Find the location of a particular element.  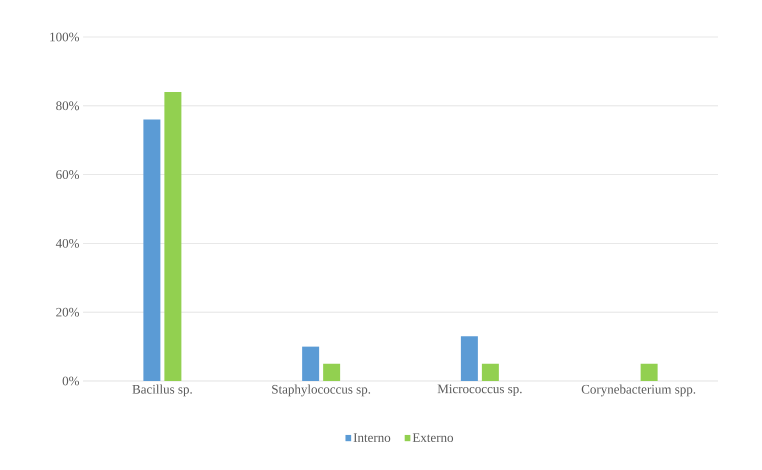

y-tick-label: 20% is located at coordinates (68, 312).